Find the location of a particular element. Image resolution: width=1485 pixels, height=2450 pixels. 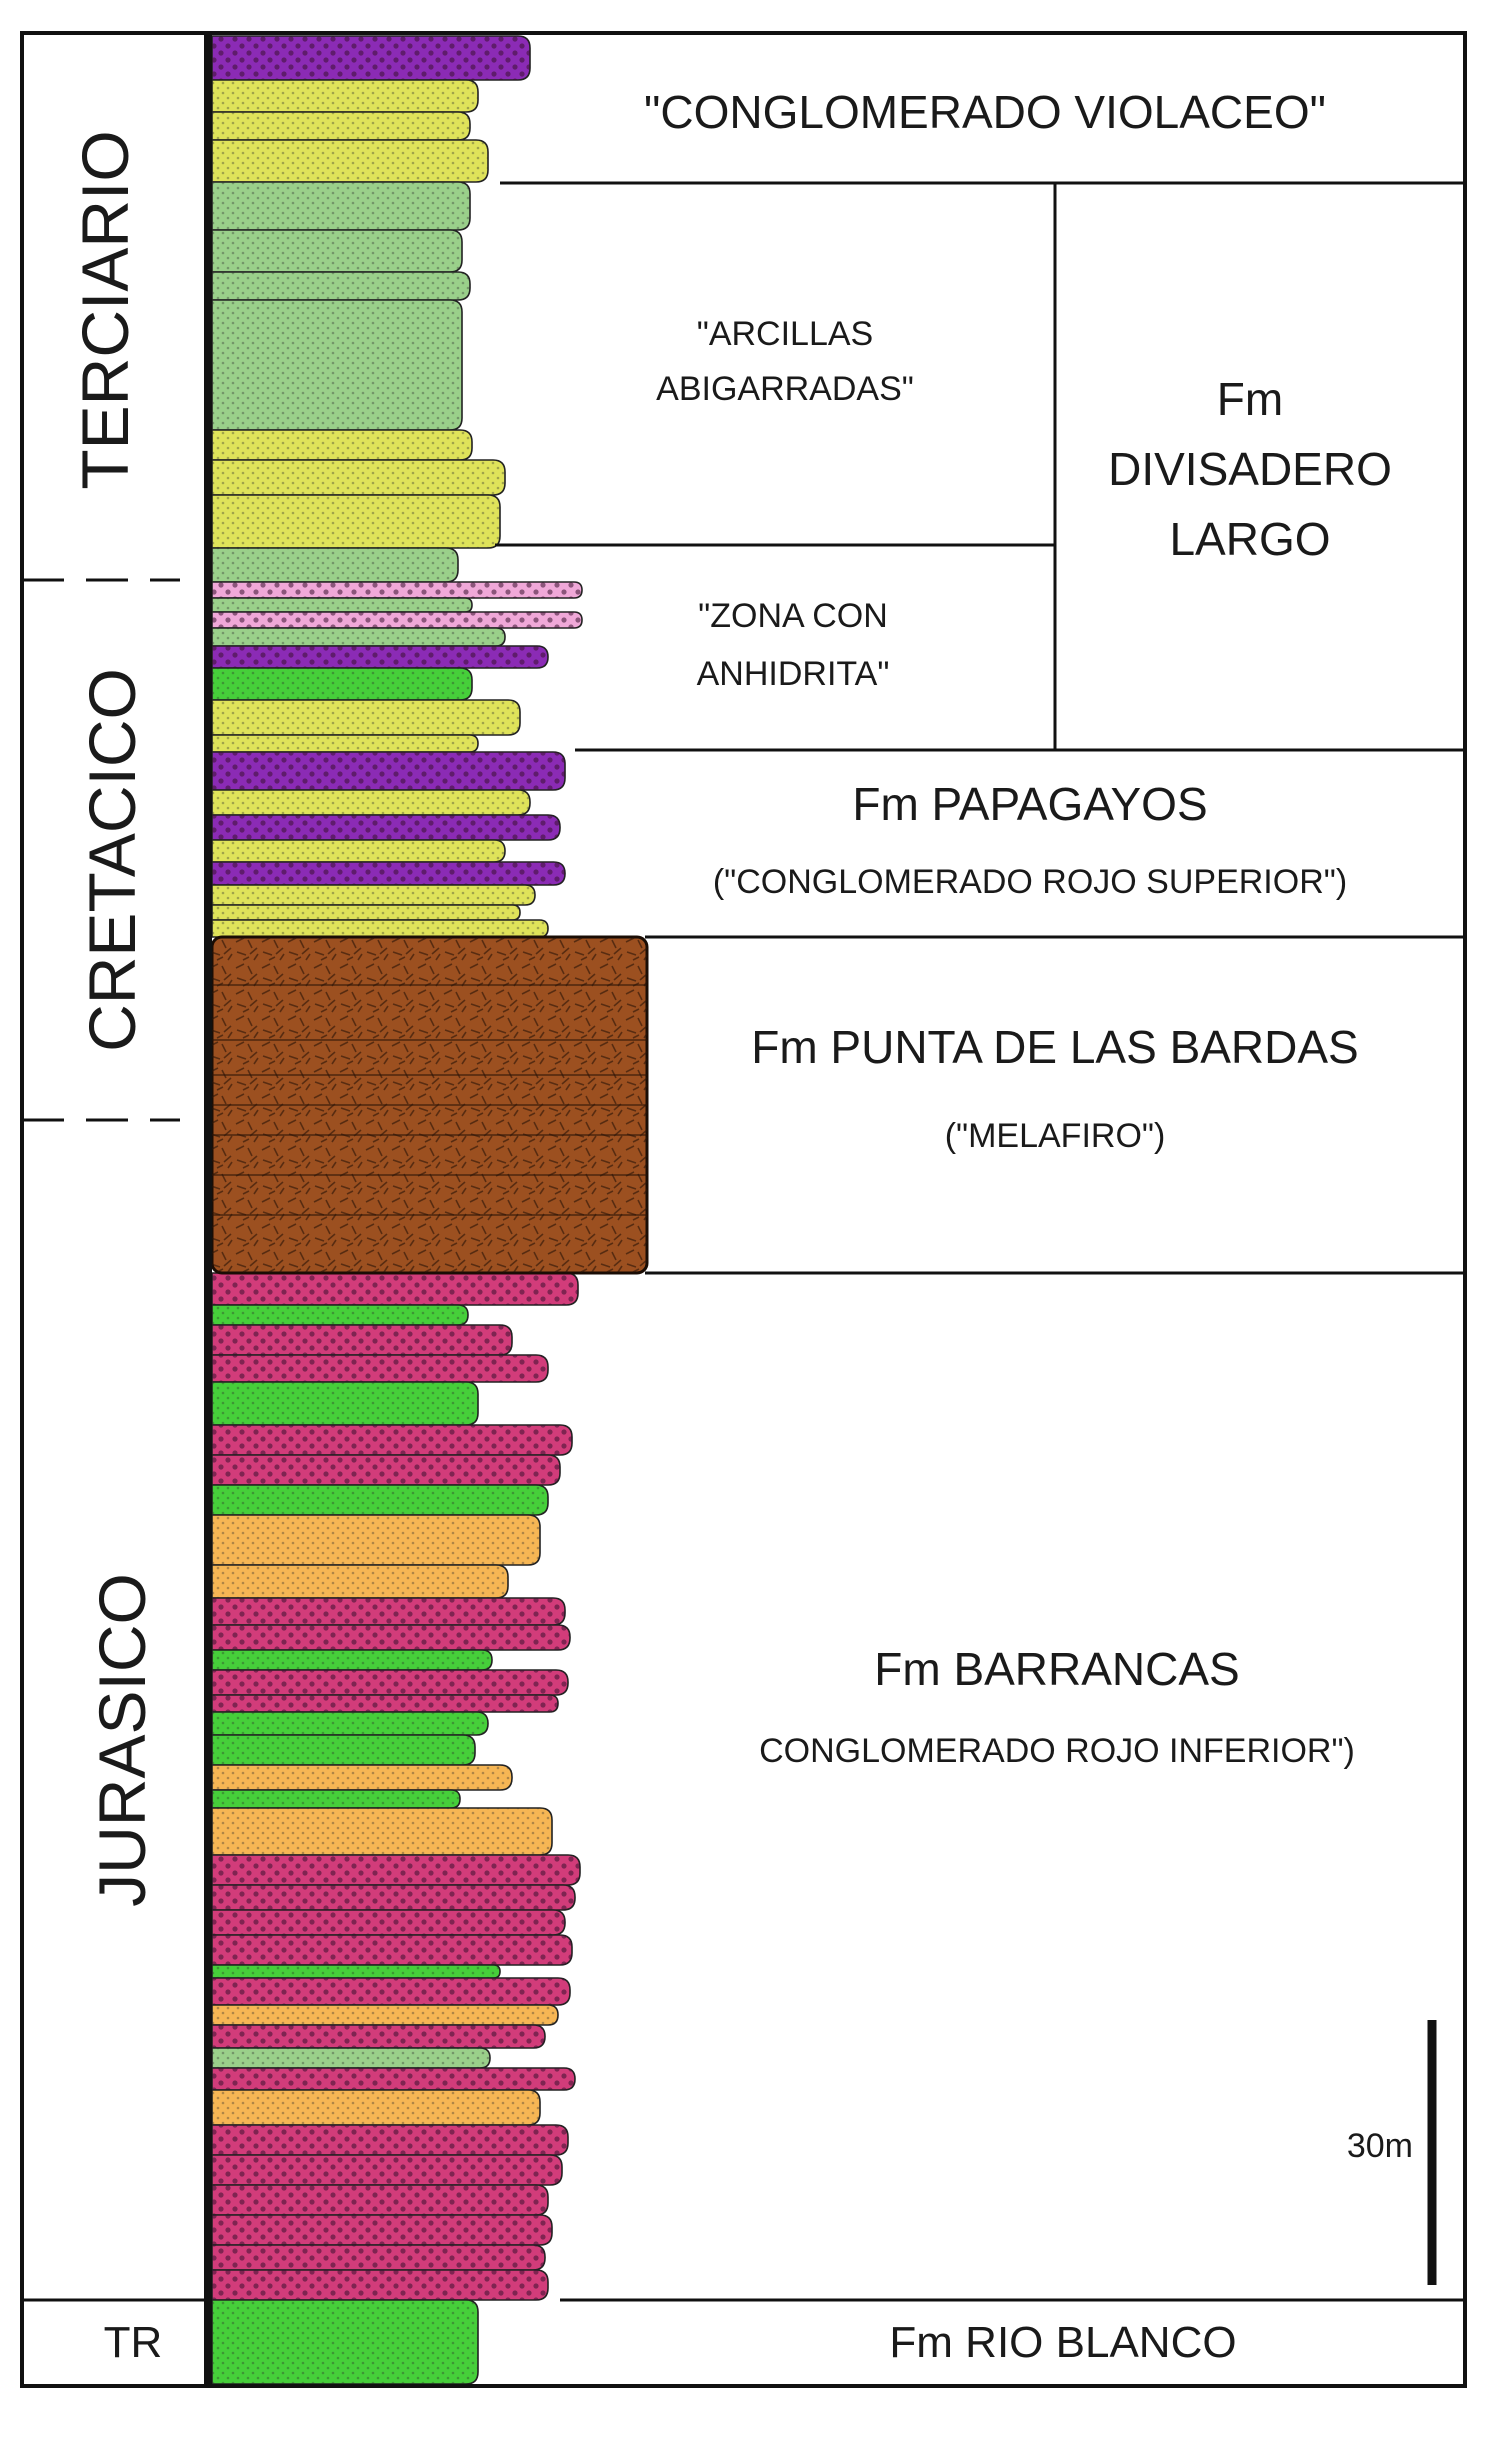

unit-label-arcillas-2: ABIGARRADAS" is located at coordinates (785, 389).